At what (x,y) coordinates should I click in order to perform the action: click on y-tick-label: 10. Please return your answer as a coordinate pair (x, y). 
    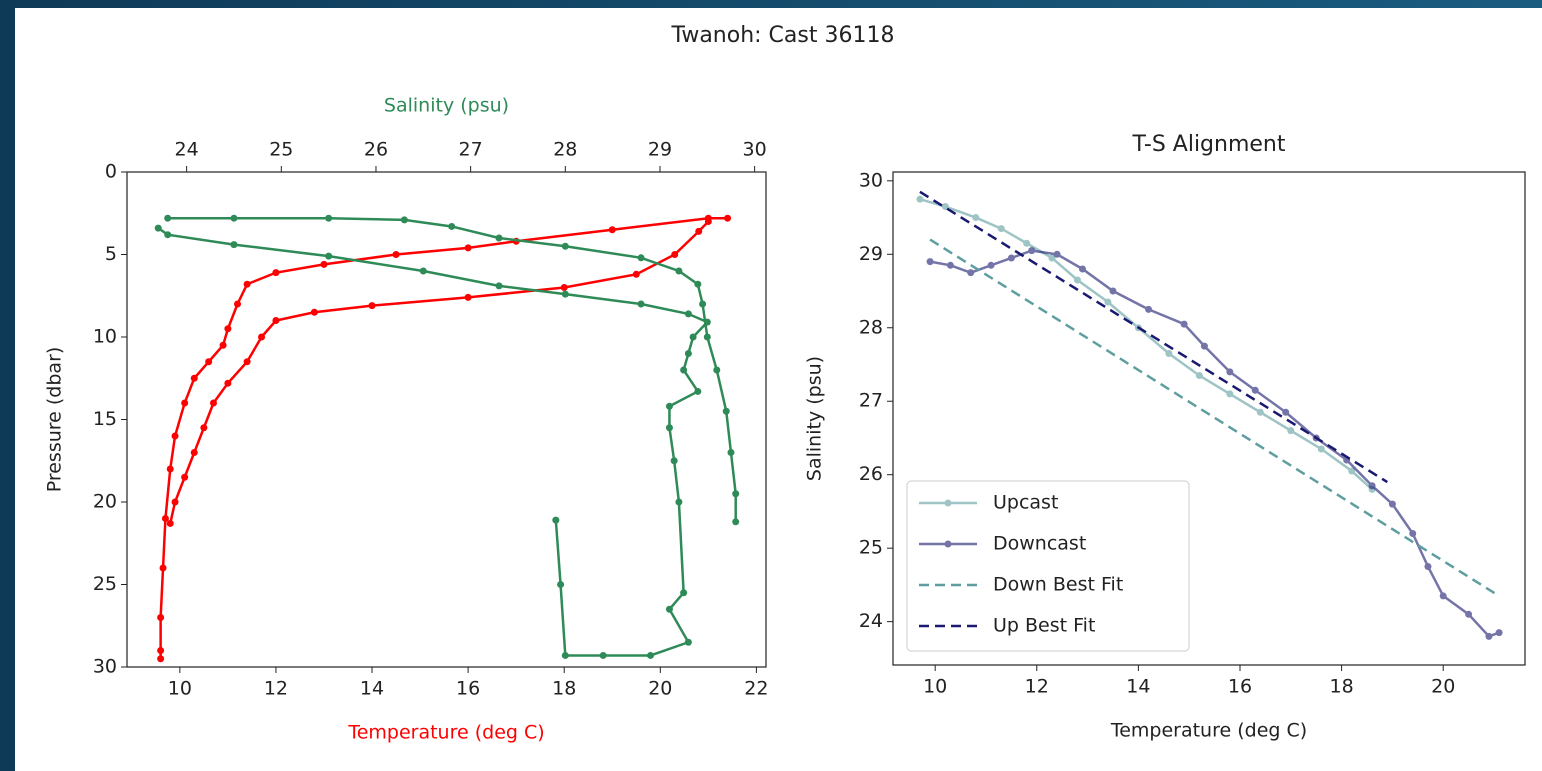
    Looking at the image, I should click on (105, 337).